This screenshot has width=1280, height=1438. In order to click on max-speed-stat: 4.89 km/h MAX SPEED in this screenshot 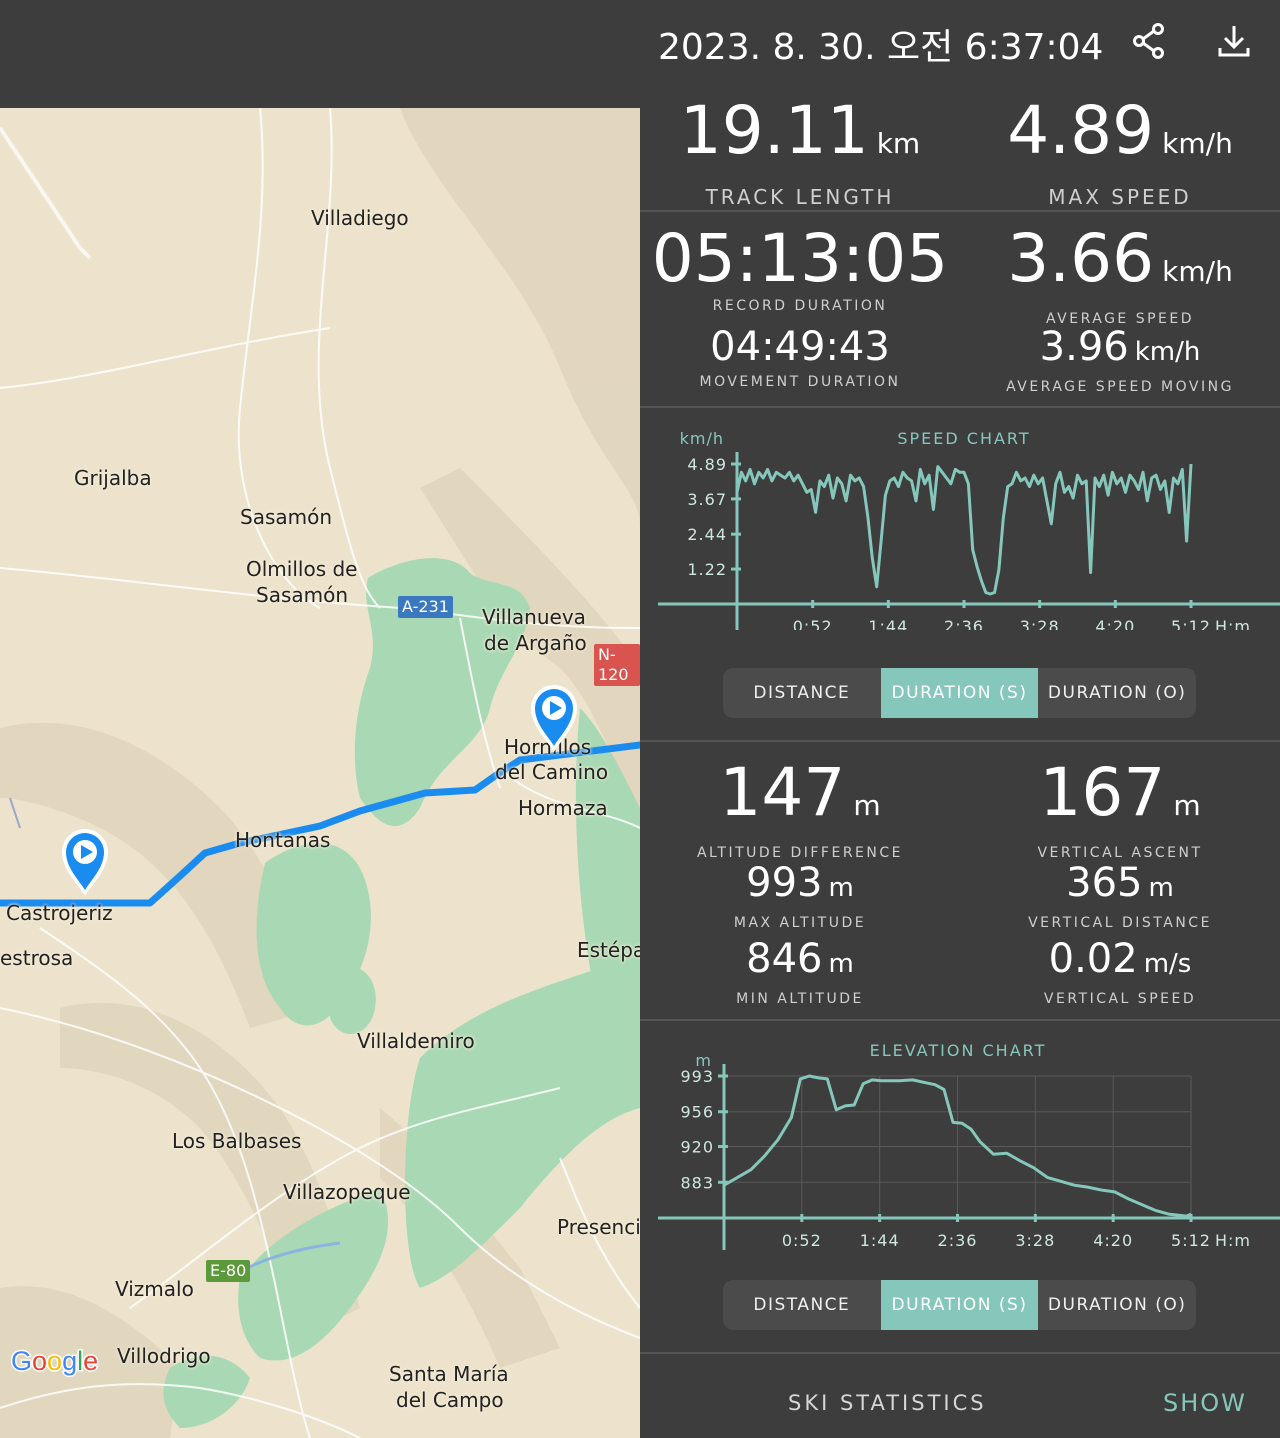, I will do `click(1120, 154)`.